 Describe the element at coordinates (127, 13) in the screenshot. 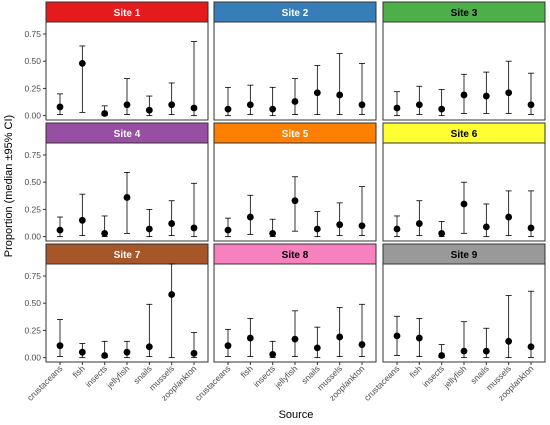

I see `panel-title: Site 1` at that location.